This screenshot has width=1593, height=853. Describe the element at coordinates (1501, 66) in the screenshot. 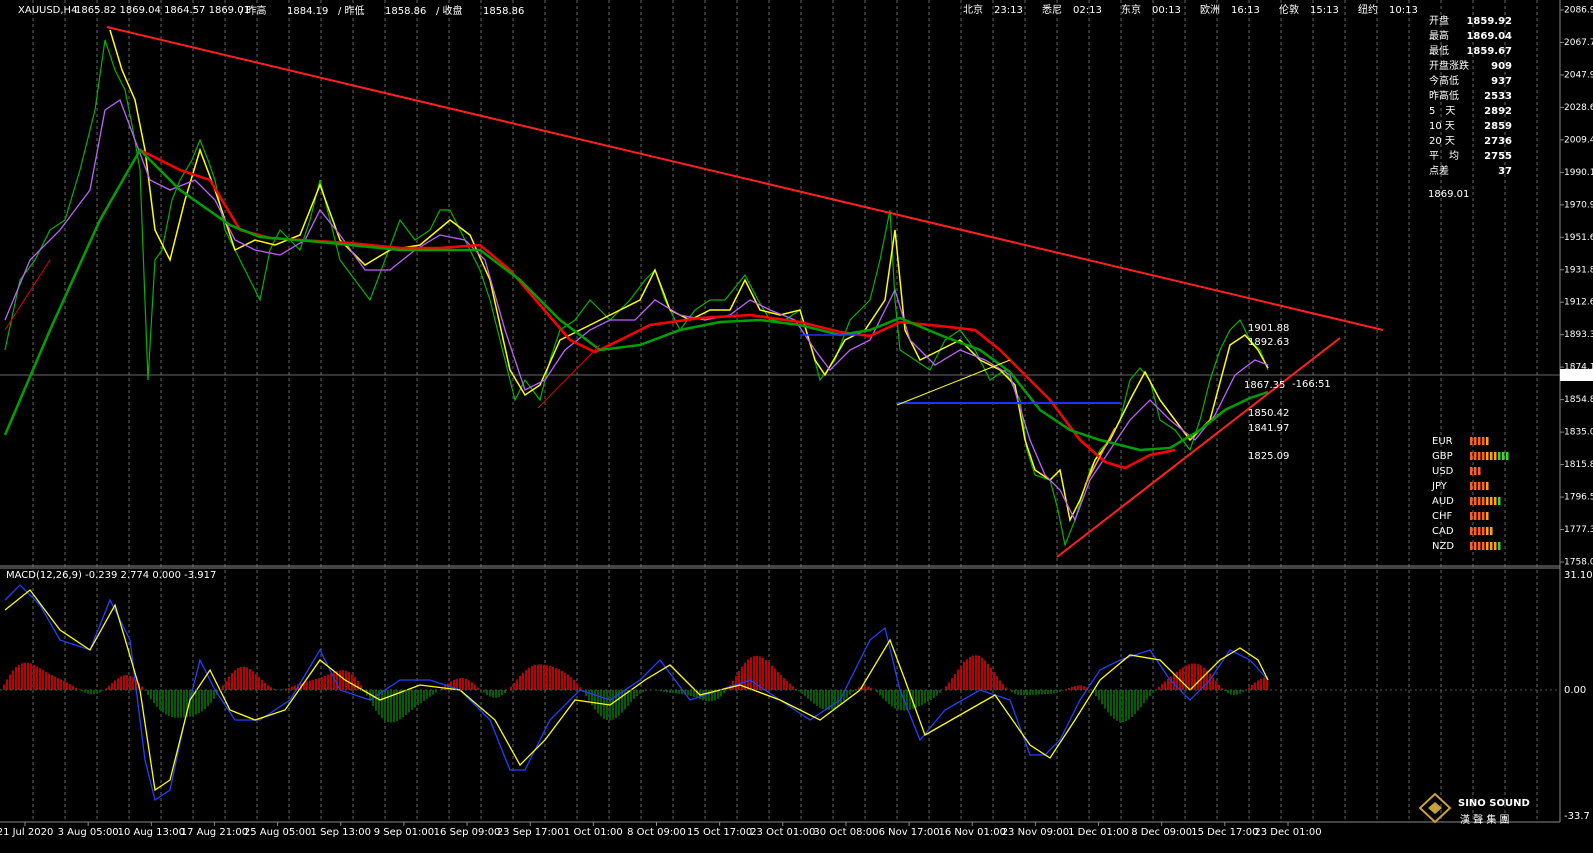

I see `info-value: 909` at that location.